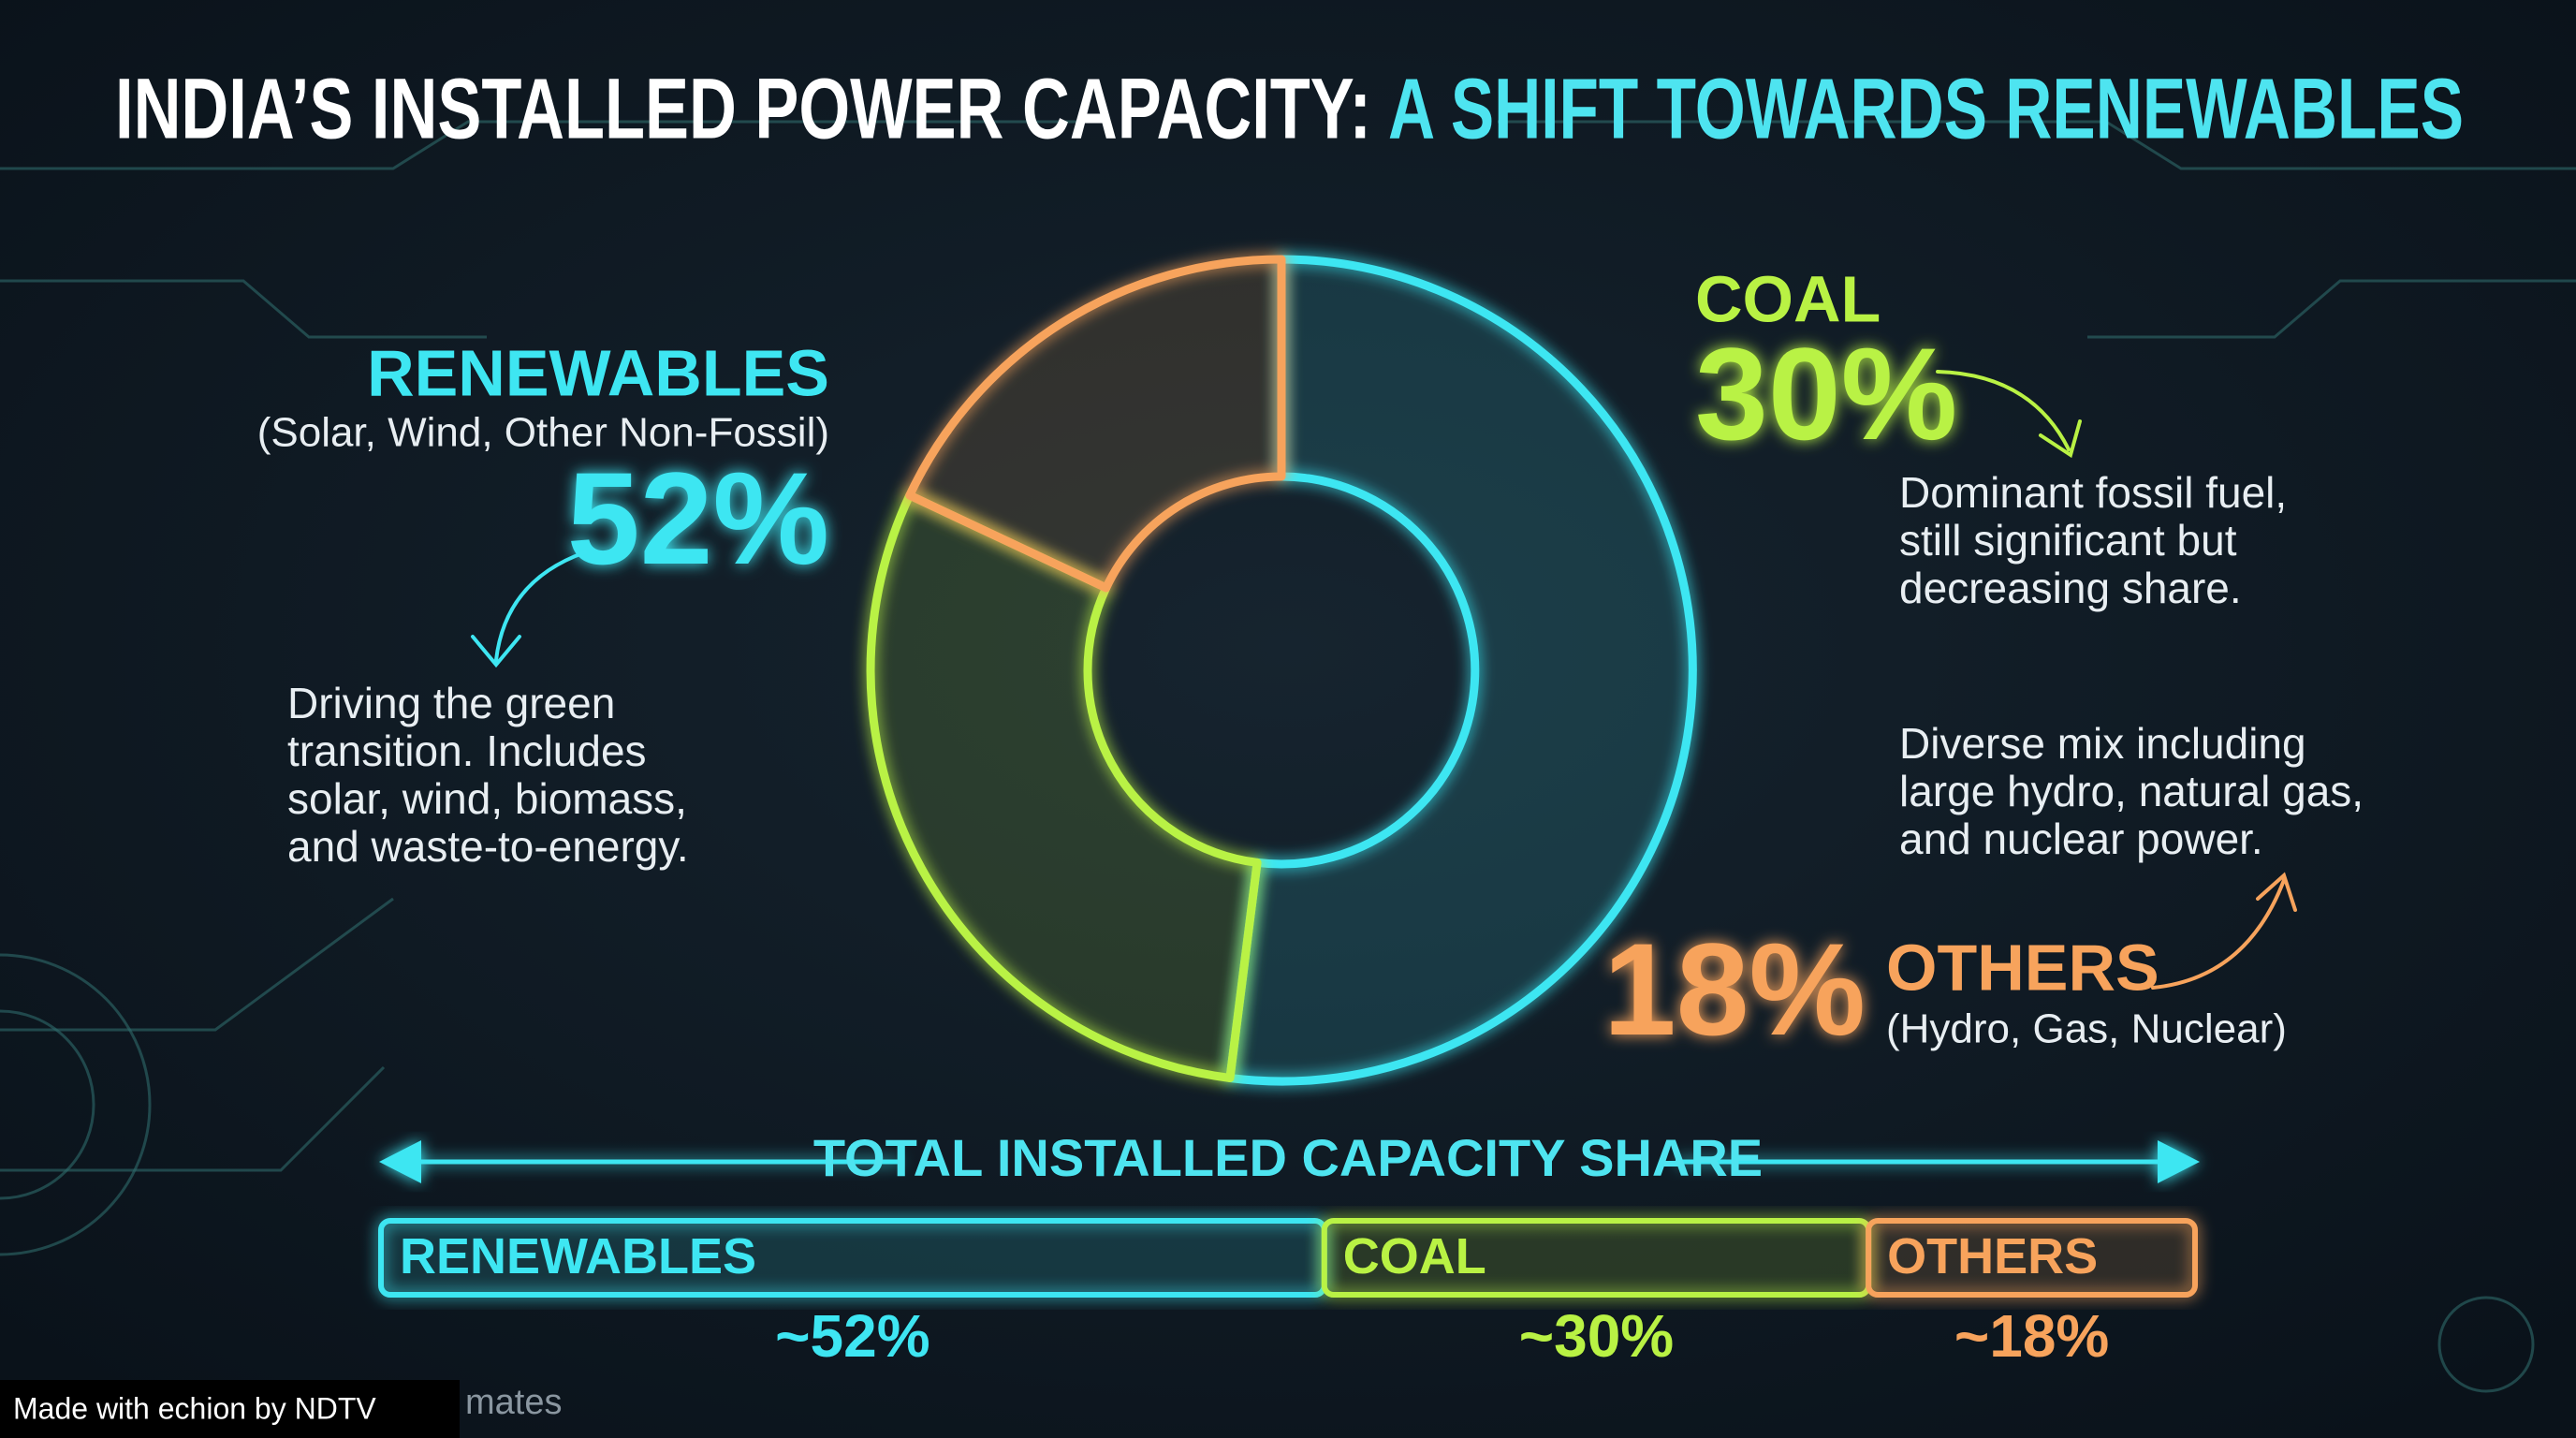 The height and width of the screenshot is (1438, 2576). What do you see at coordinates (1414, 1256) in the screenshot?
I see `bar-segment-label: COAL` at bounding box center [1414, 1256].